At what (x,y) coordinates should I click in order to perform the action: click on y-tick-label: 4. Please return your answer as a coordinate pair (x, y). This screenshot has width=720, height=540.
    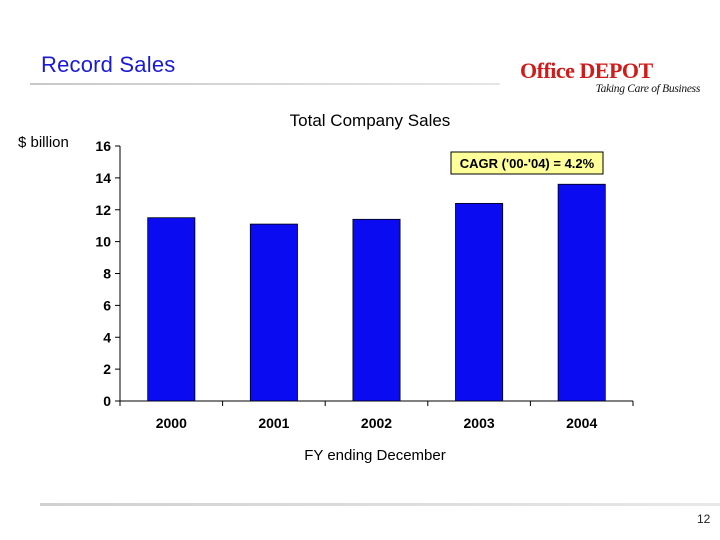
    Looking at the image, I should click on (107, 337).